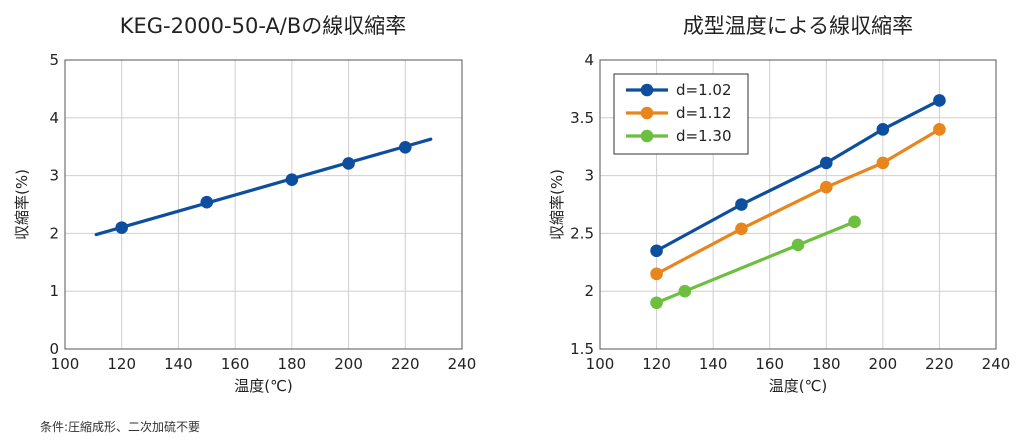  I want to click on y-tick-label: 2.5, so click(582, 233).